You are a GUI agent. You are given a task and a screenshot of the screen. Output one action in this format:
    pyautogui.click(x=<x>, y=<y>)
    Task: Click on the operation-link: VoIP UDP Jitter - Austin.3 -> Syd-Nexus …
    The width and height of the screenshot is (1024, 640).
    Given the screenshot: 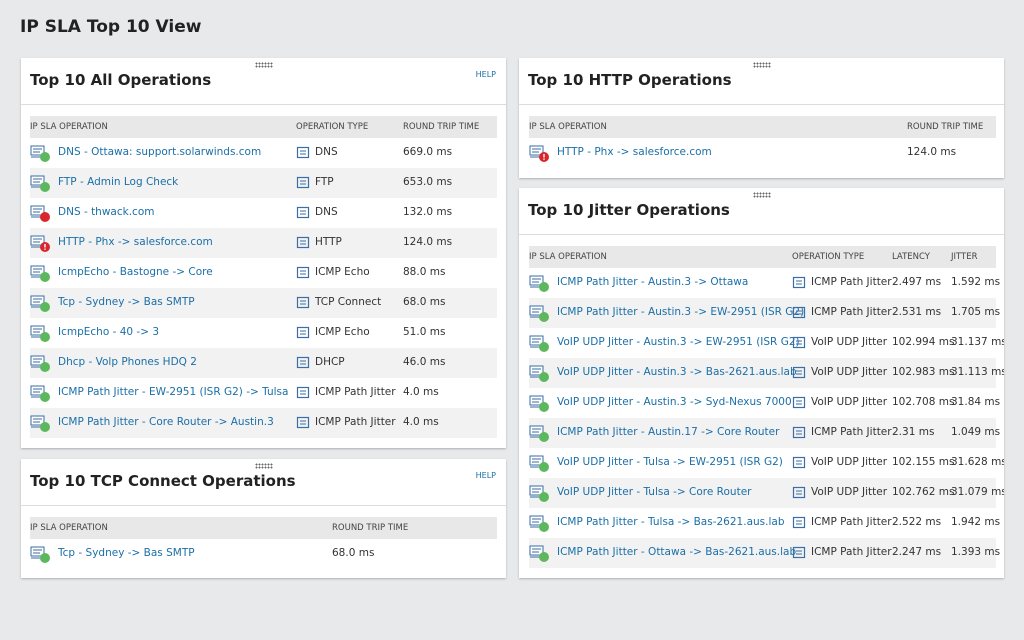 What is the action you would take?
    pyautogui.click(x=674, y=402)
    